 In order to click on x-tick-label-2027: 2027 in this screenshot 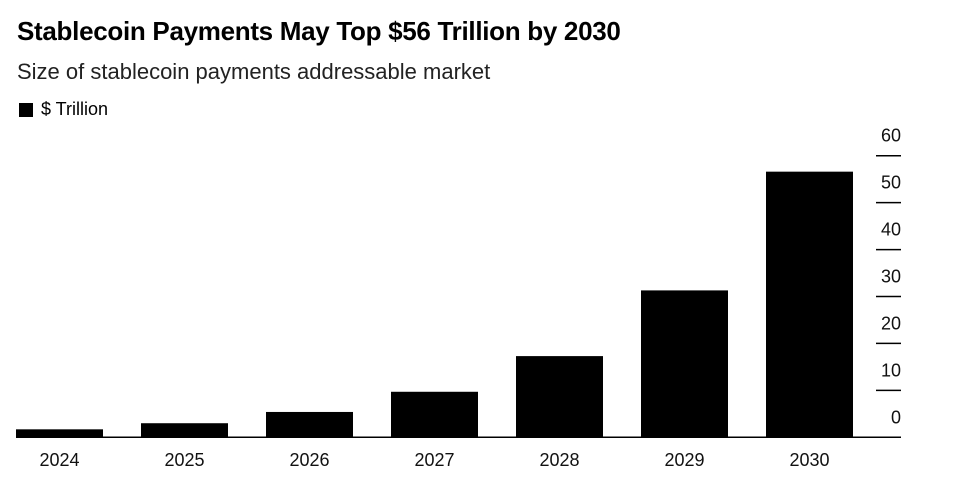, I will do `click(434, 460)`.